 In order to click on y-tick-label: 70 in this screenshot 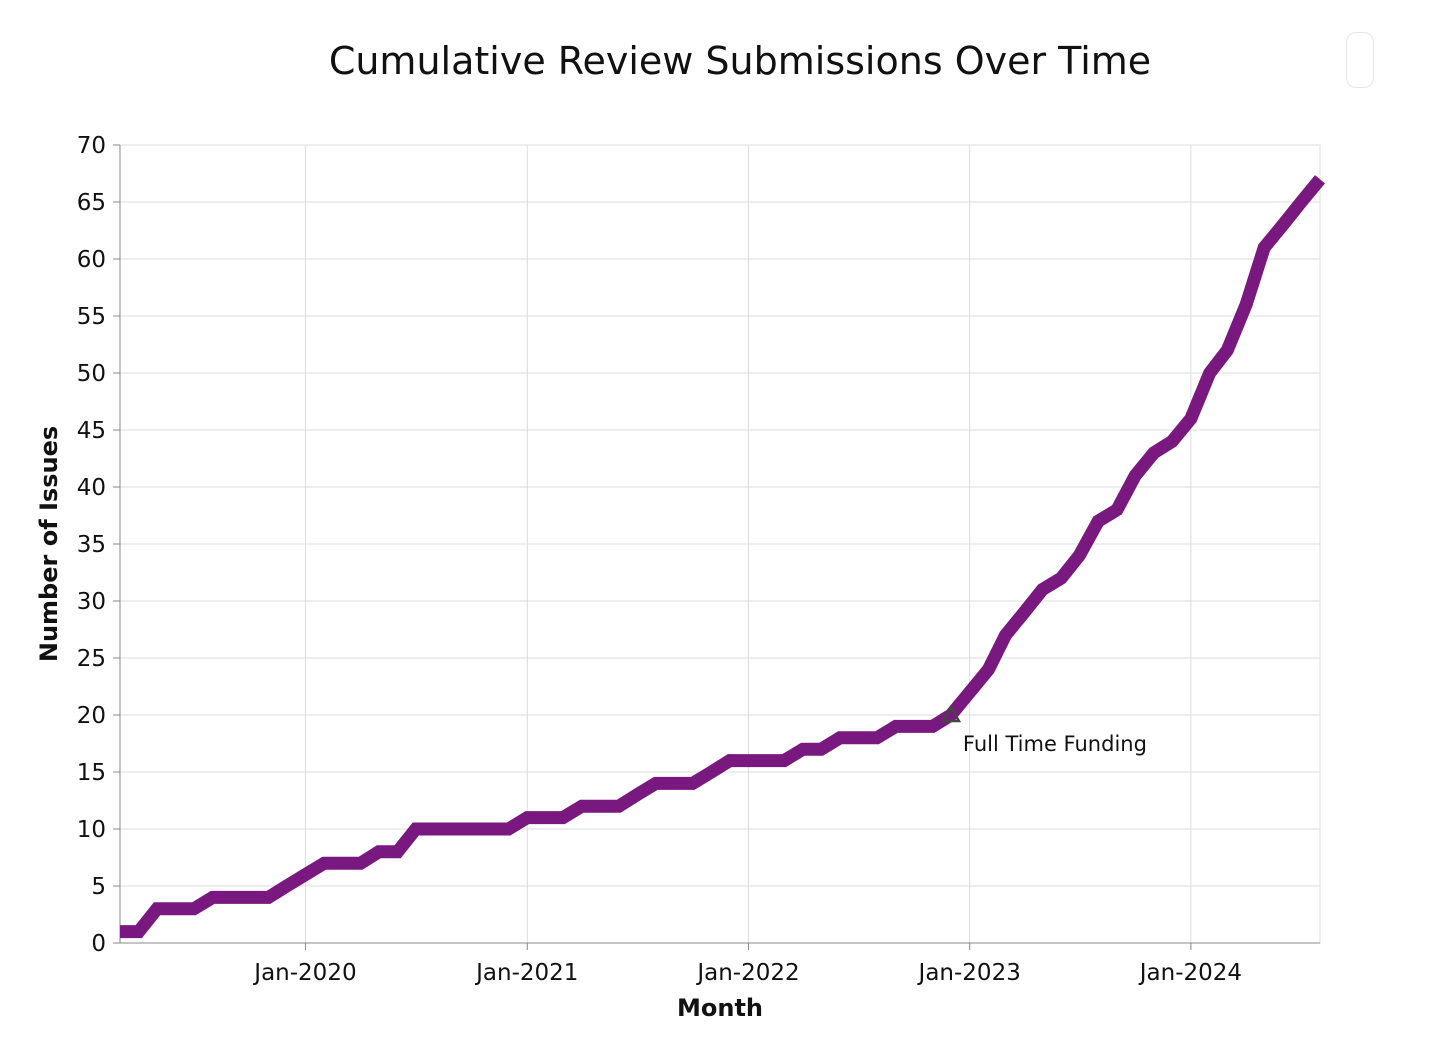, I will do `click(91, 146)`.